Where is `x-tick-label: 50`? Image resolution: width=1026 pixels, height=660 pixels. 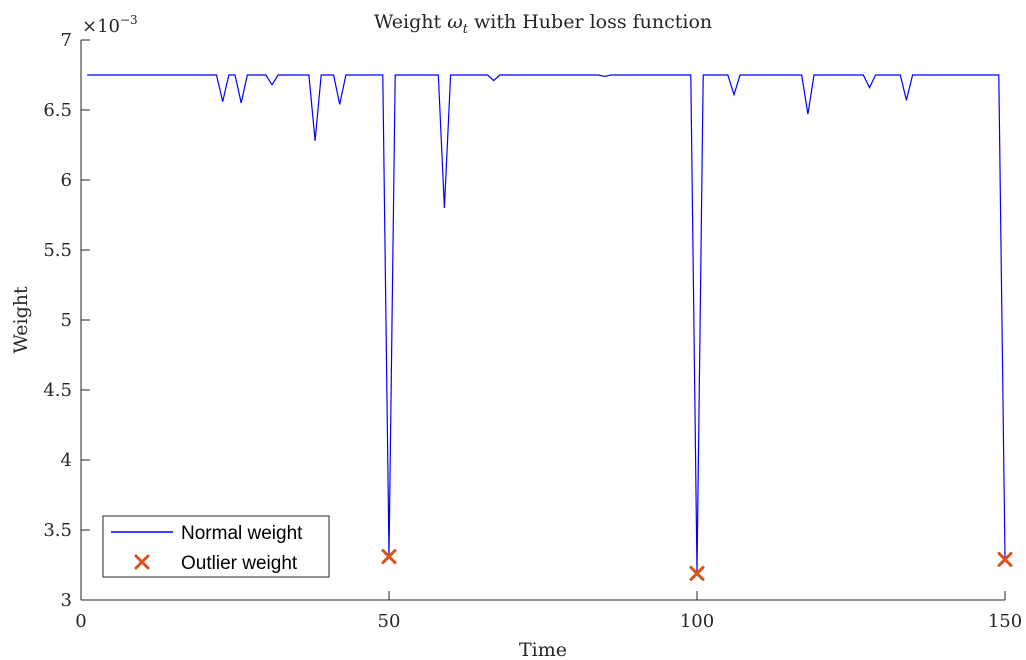 x-tick-label: 50 is located at coordinates (389, 621).